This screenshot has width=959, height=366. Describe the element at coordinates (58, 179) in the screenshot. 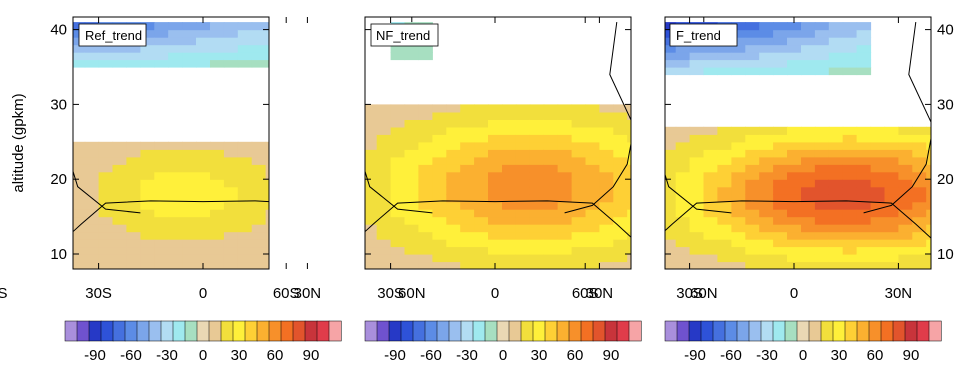

I see `y-tick-label: 20` at that location.